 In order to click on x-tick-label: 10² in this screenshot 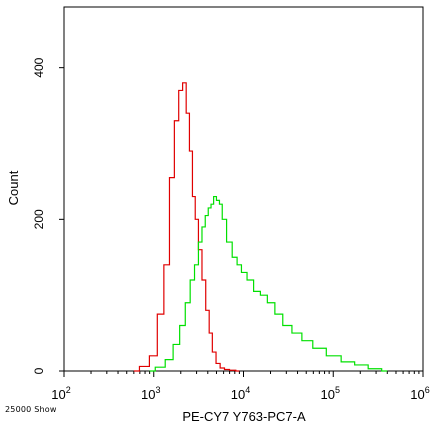, I will do `click(60, 393)`.